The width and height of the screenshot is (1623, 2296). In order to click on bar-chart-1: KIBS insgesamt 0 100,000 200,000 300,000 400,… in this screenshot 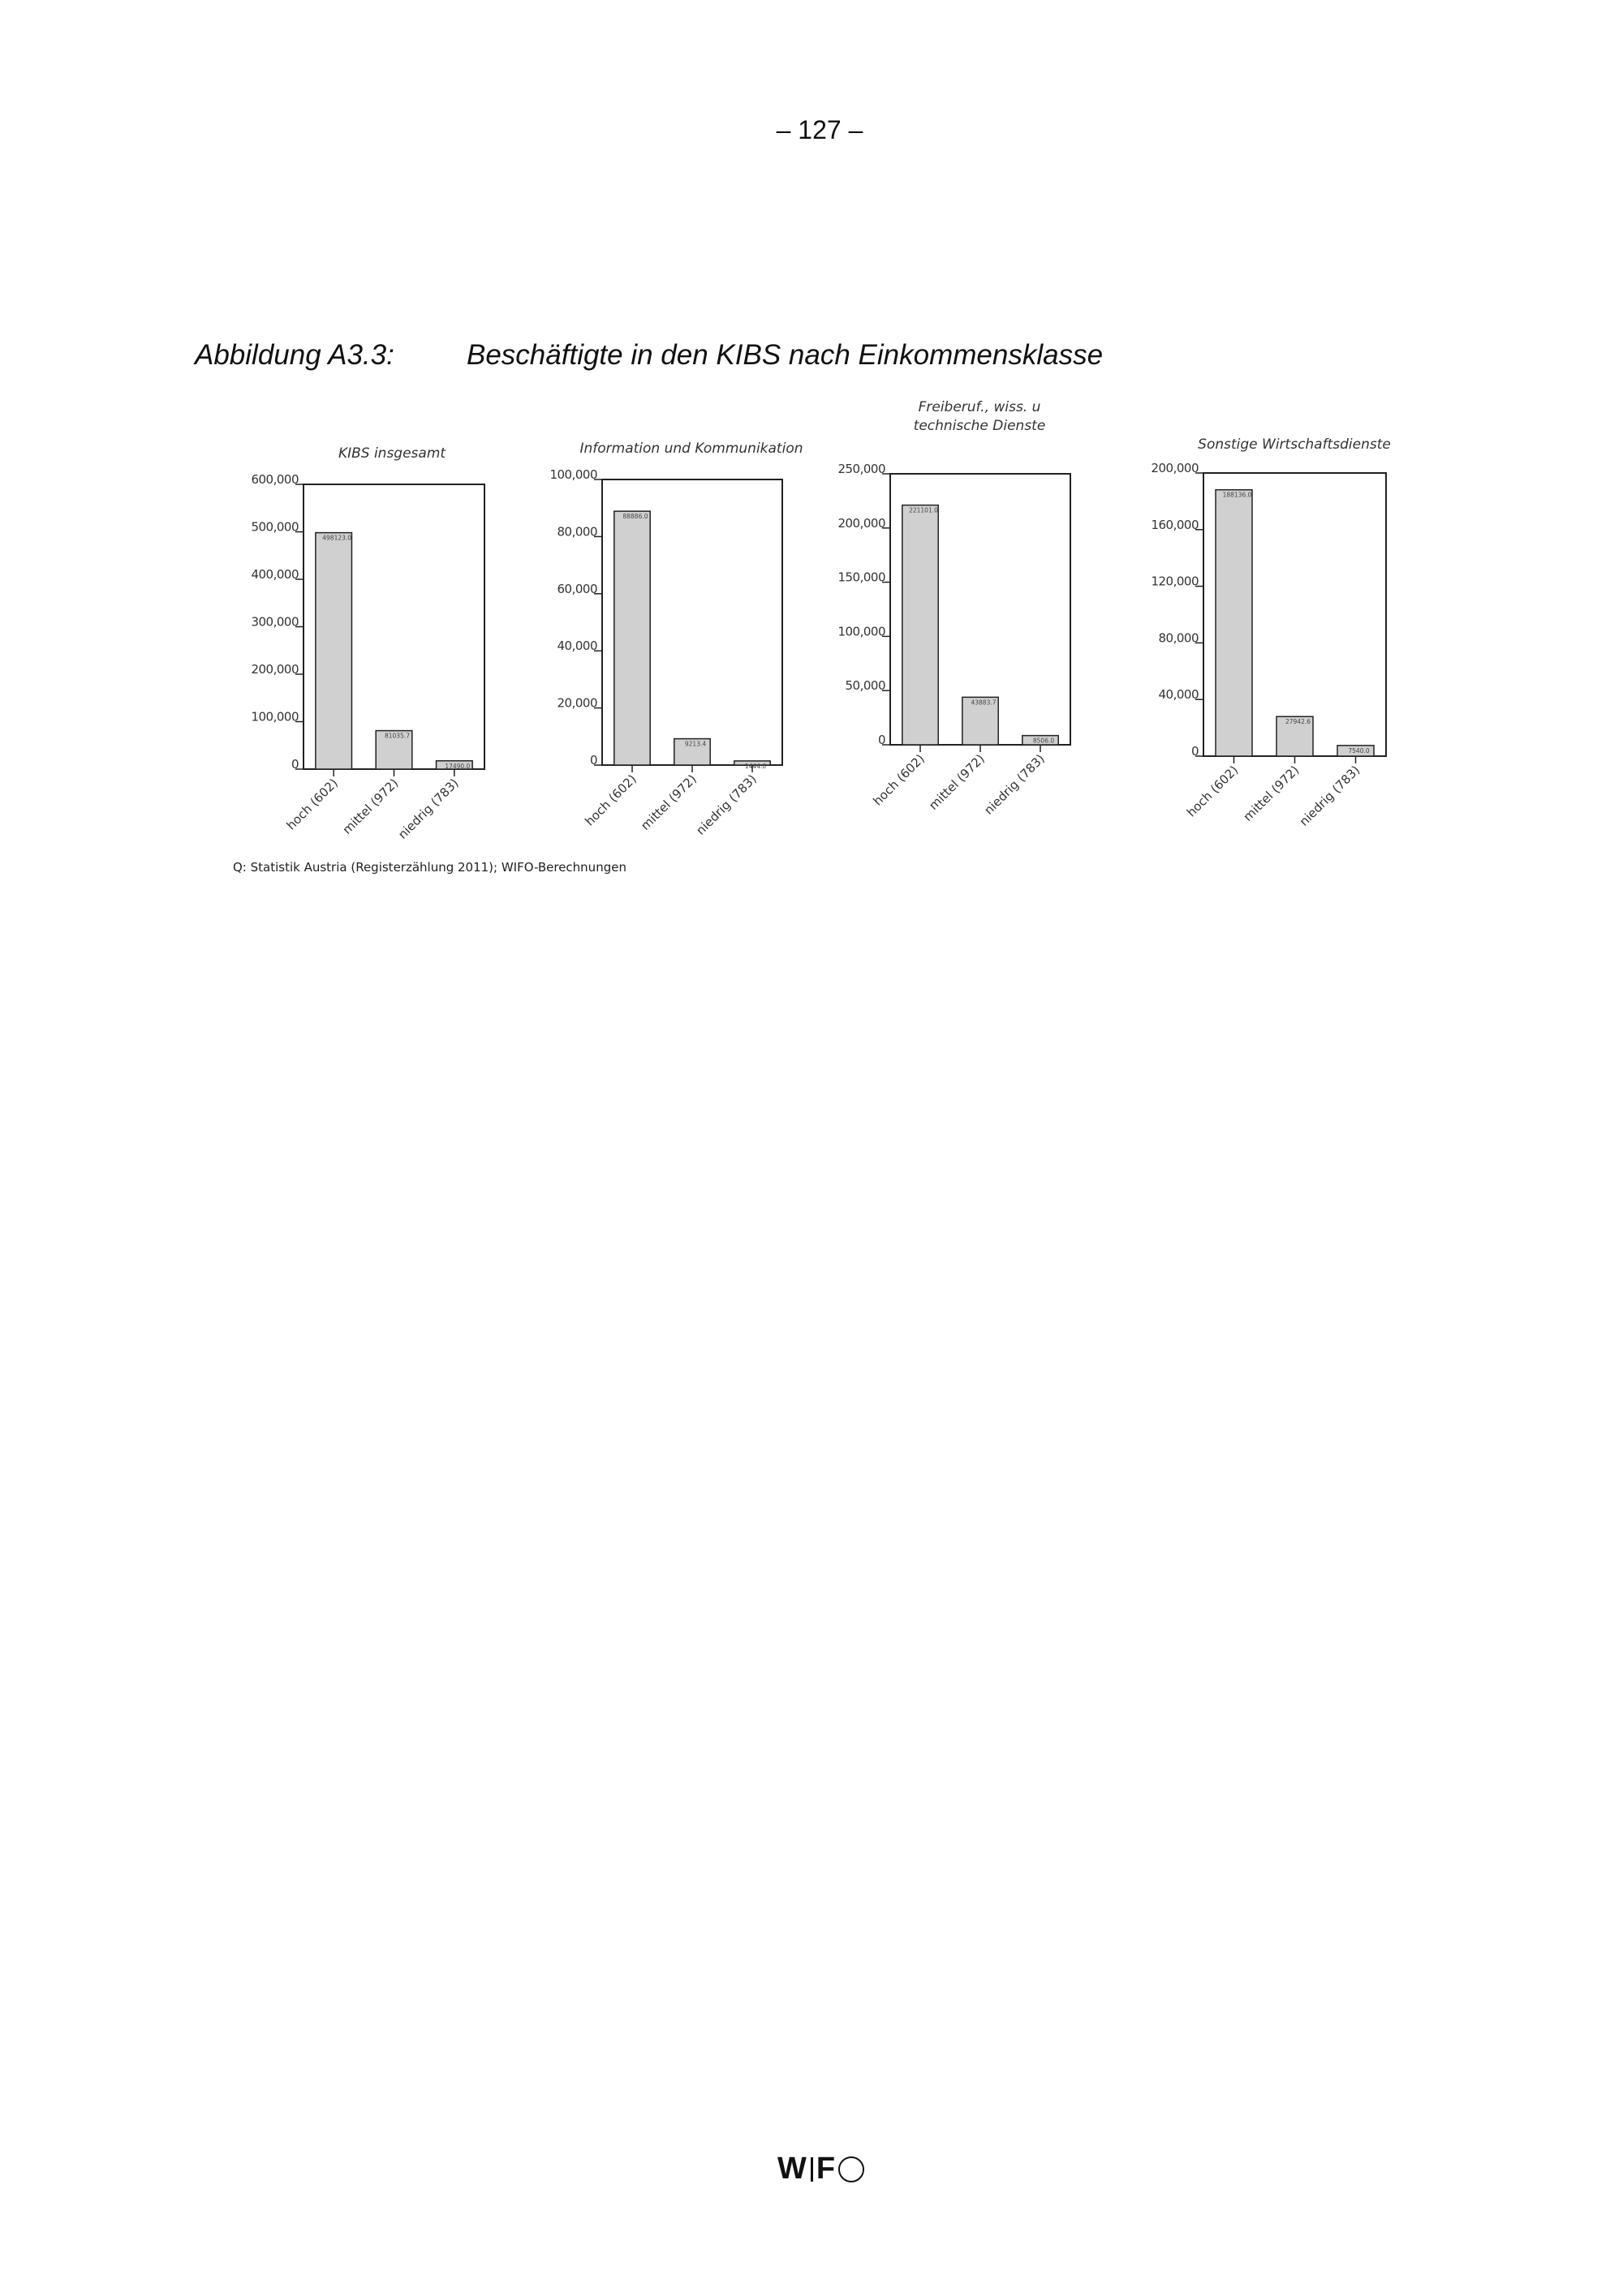, I will do `click(368, 643)`.